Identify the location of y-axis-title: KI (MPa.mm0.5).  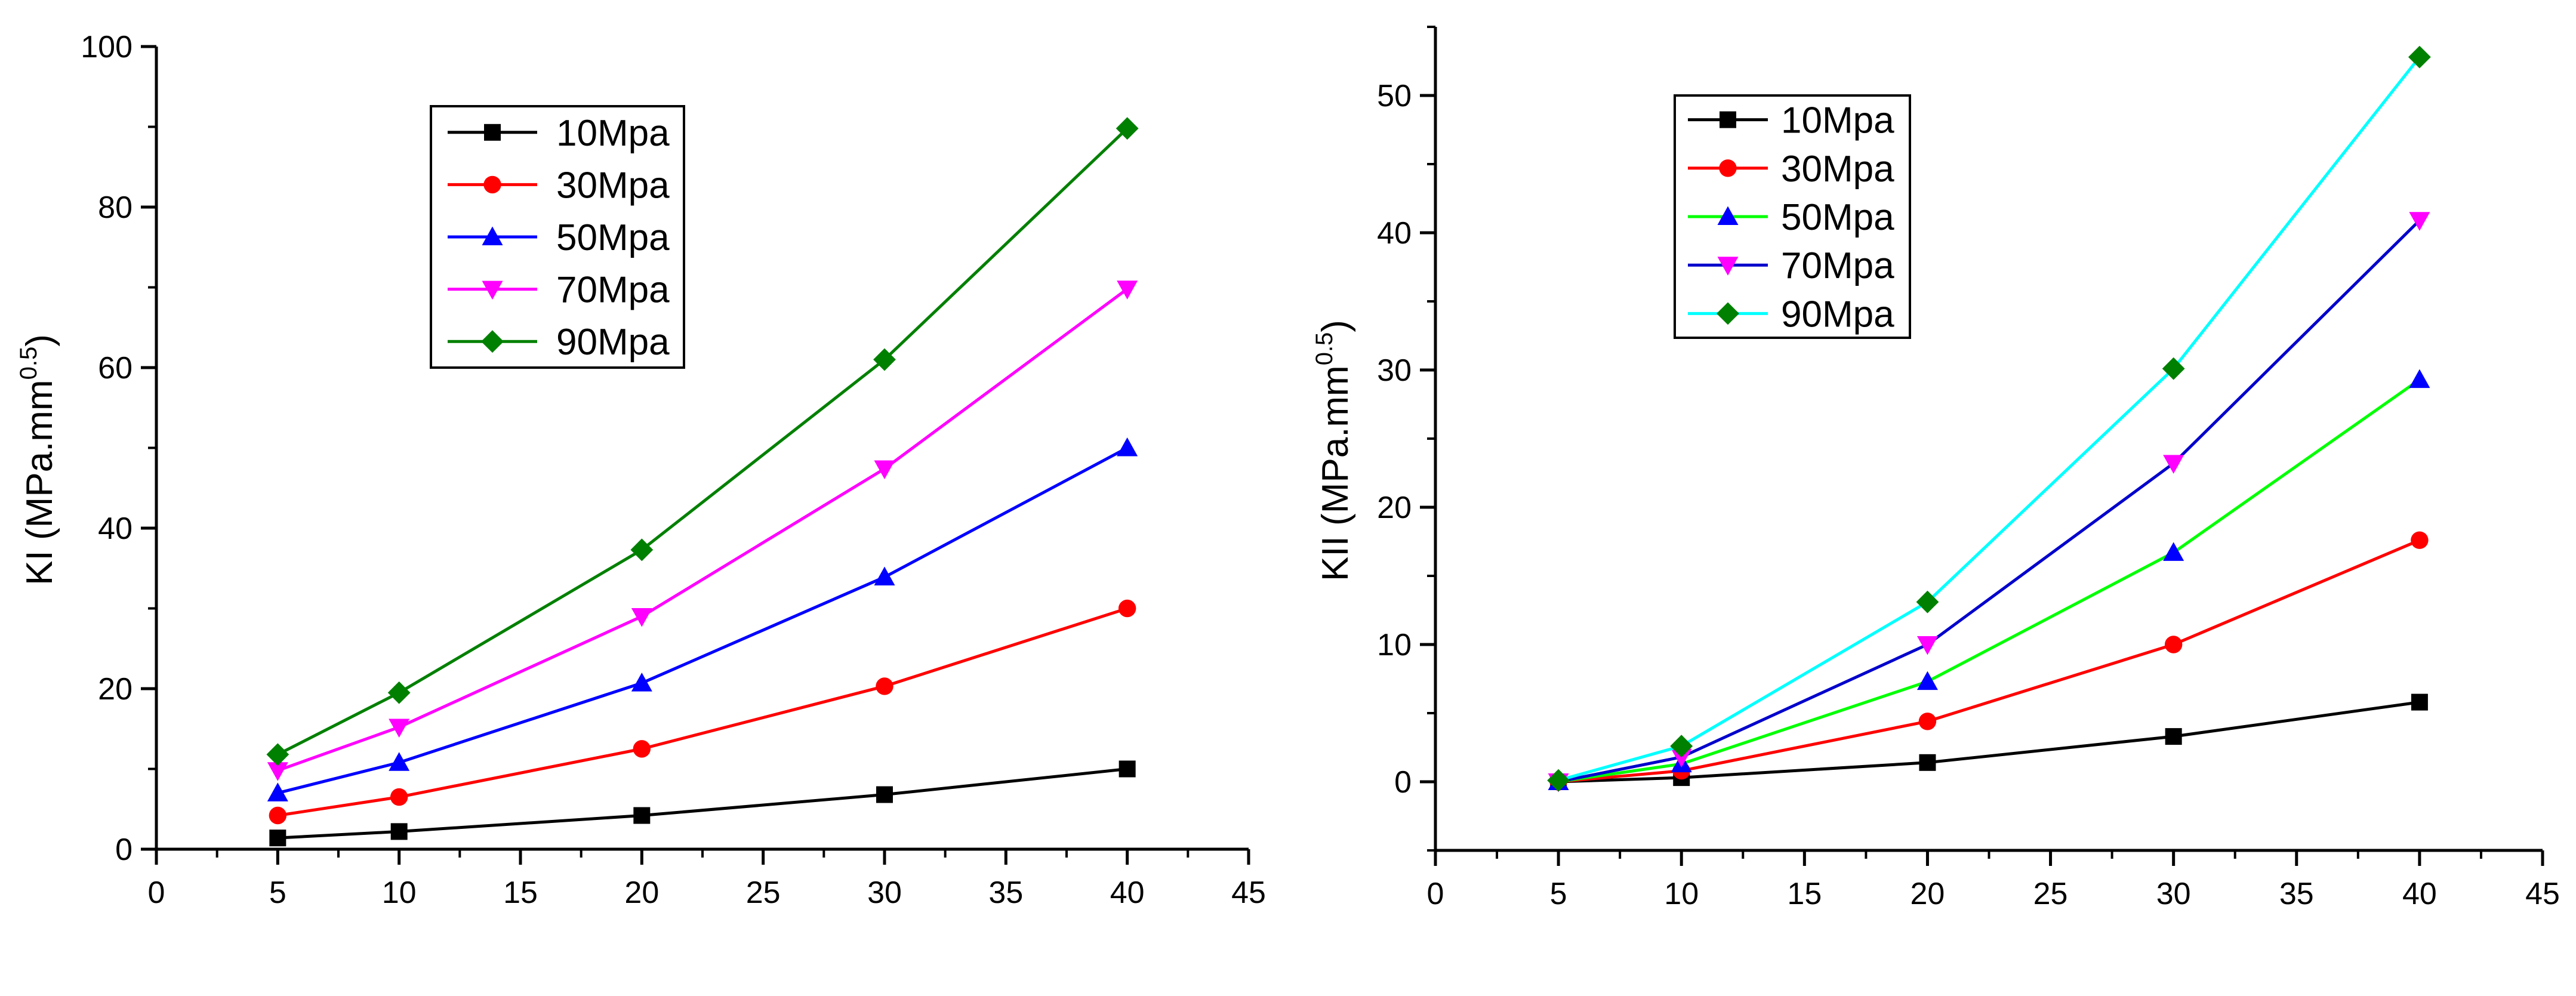
(38, 459).